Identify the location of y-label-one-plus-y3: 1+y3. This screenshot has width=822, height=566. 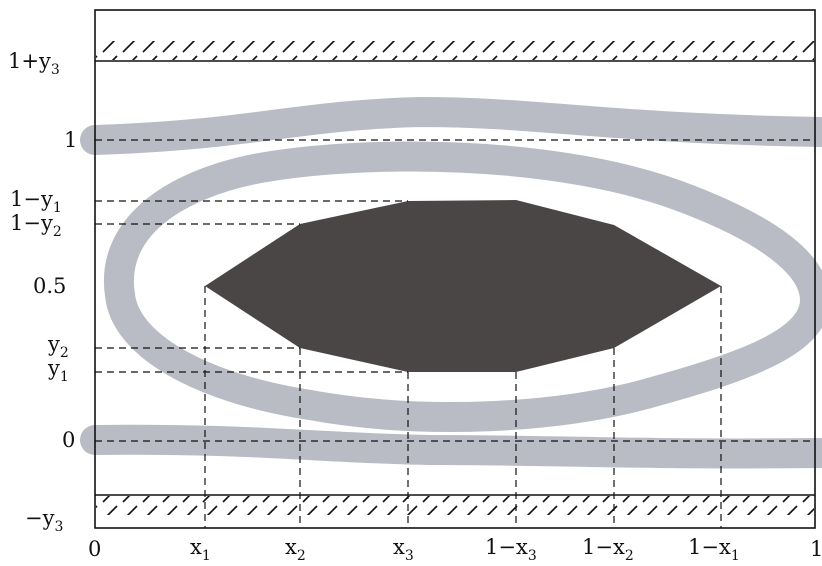
(34, 63).